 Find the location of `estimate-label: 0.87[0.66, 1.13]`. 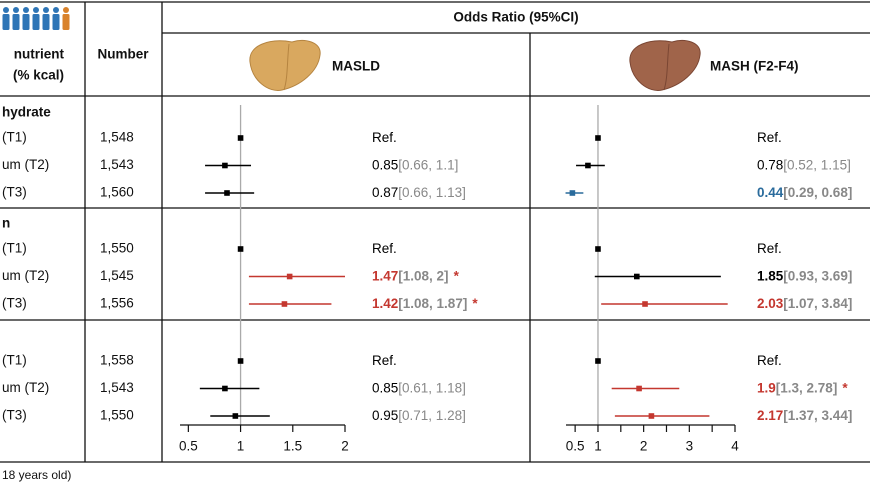

estimate-label: 0.87[0.66, 1.13] is located at coordinates (419, 192).